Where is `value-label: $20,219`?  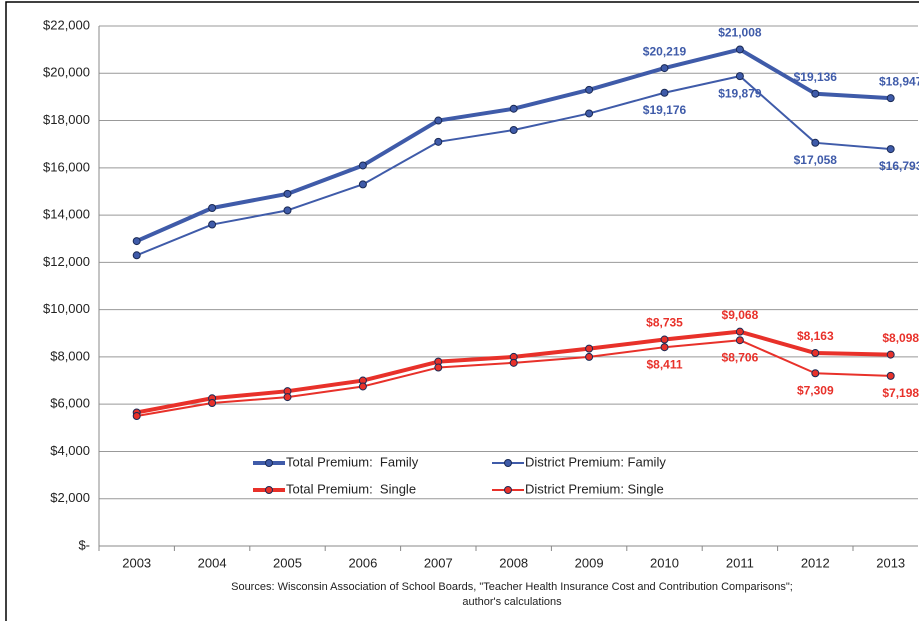
value-label: $20,219 is located at coordinates (665, 51).